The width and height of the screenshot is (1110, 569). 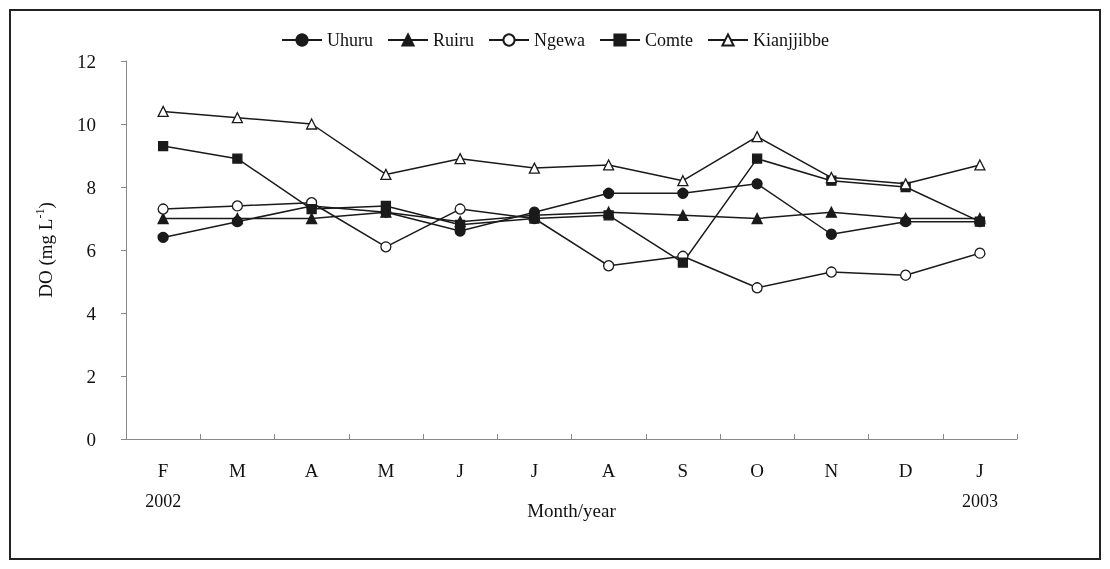 What do you see at coordinates (86, 61) in the screenshot?
I see `y-tick-label: 12` at bounding box center [86, 61].